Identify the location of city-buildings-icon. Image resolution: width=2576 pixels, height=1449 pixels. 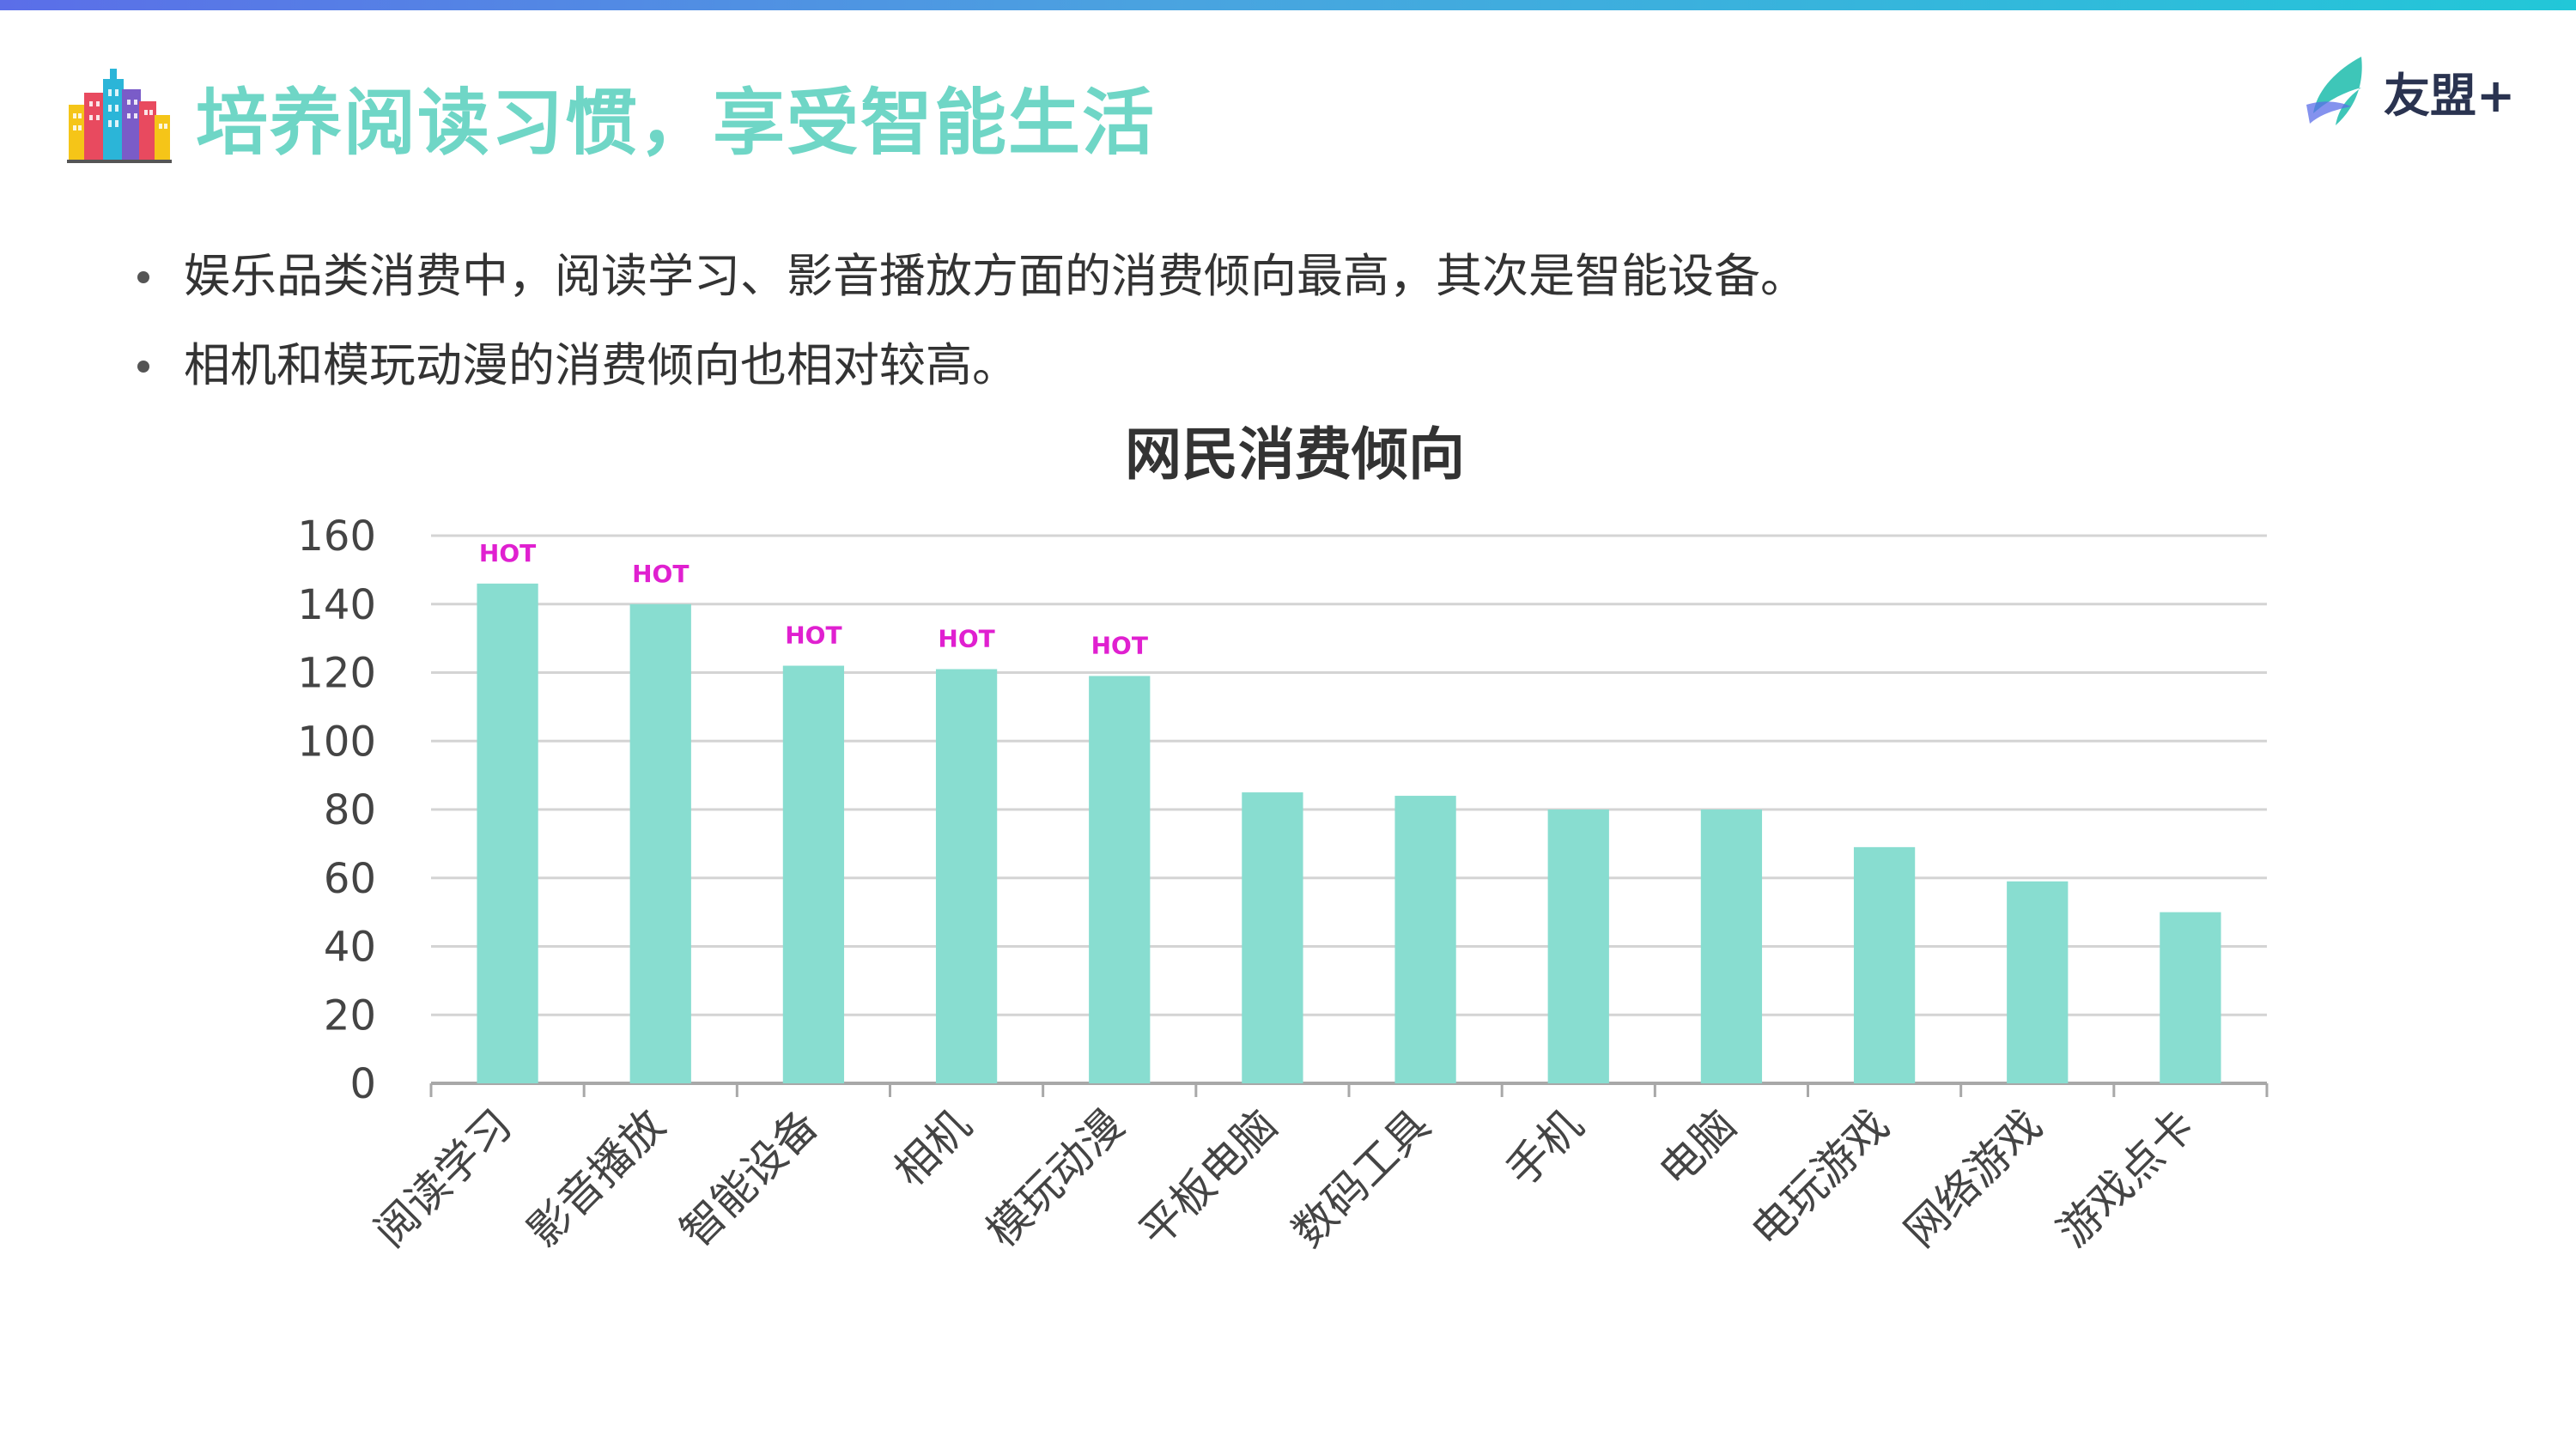
(119, 116).